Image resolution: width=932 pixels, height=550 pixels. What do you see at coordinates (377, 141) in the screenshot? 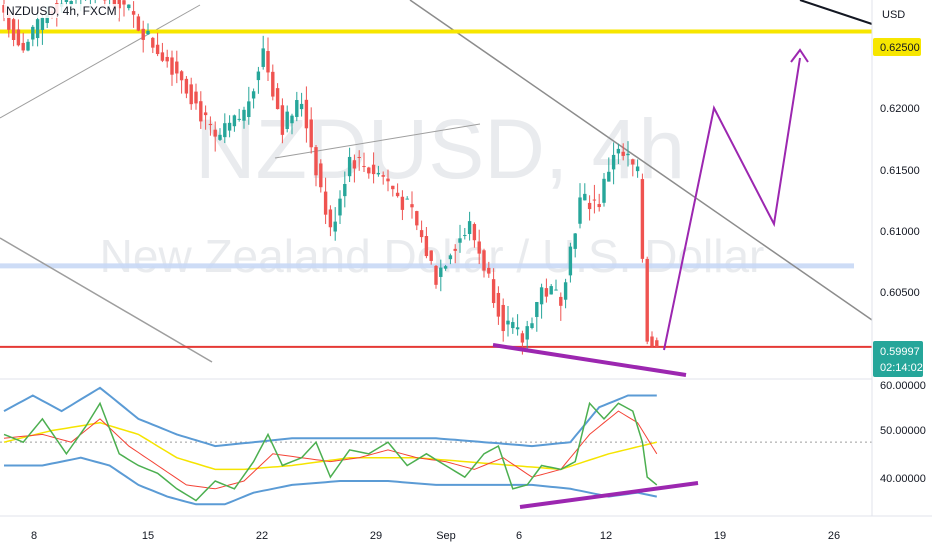
I see `mid-trendline` at bounding box center [377, 141].